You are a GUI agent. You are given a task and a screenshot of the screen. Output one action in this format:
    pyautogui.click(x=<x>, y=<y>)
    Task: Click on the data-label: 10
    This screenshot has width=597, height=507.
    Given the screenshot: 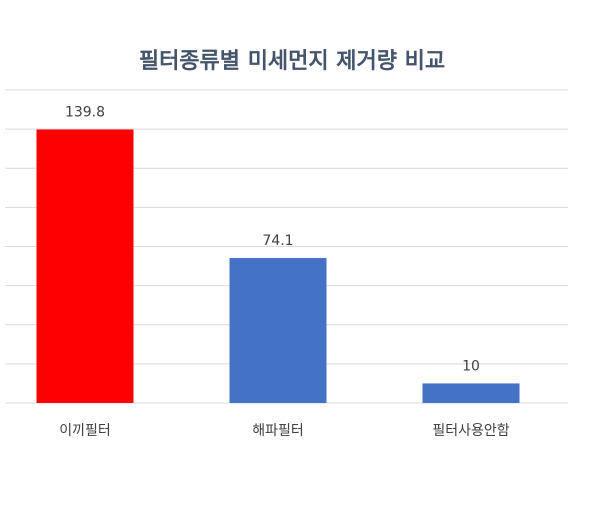 What is the action you would take?
    pyautogui.click(x=471, y=366)
    